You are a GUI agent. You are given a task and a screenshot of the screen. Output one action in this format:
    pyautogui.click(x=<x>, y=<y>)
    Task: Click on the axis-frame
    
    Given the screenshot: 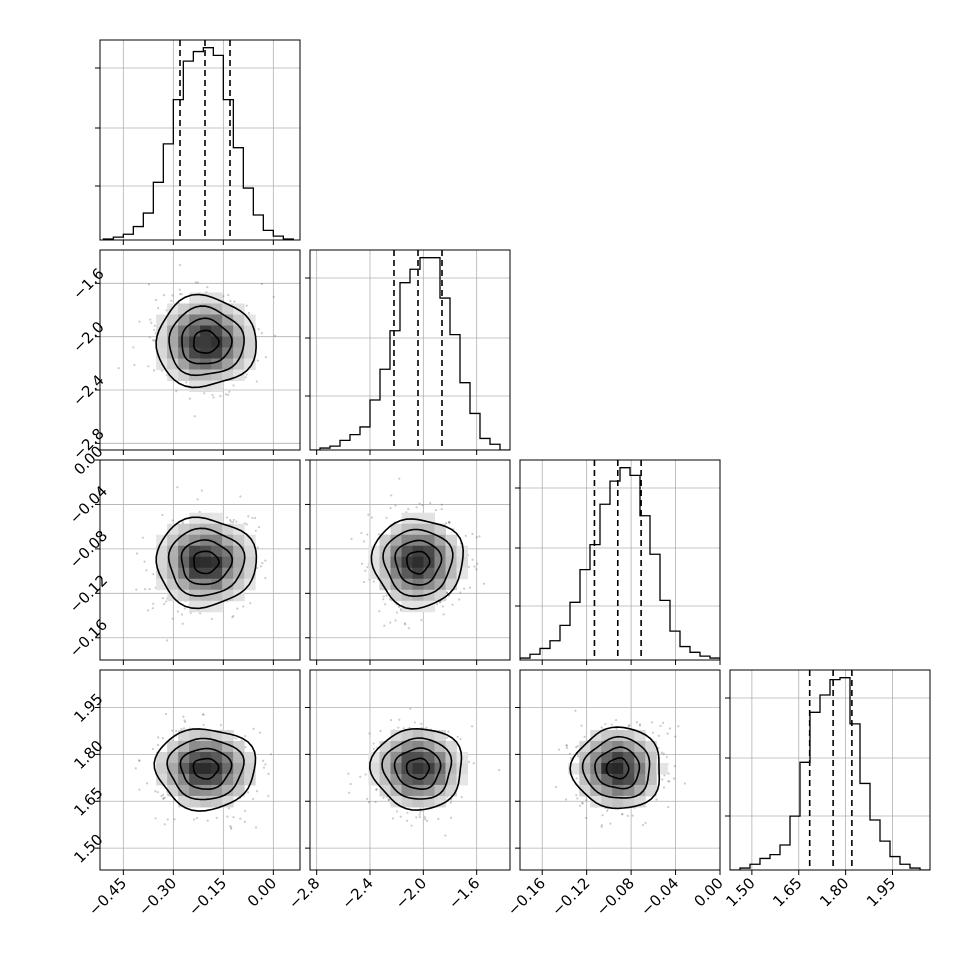 What is the action you would take?
    pyautogui.click(x=200, y=140)
    